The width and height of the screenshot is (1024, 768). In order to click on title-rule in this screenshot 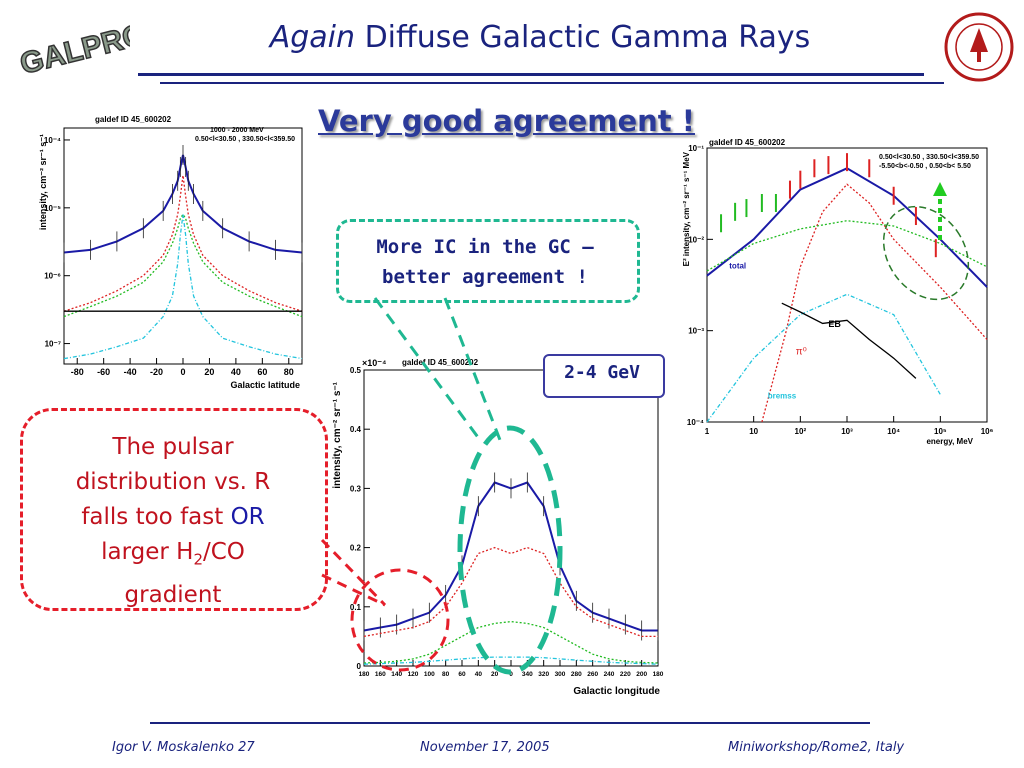, I will do `click(531, 74)`.